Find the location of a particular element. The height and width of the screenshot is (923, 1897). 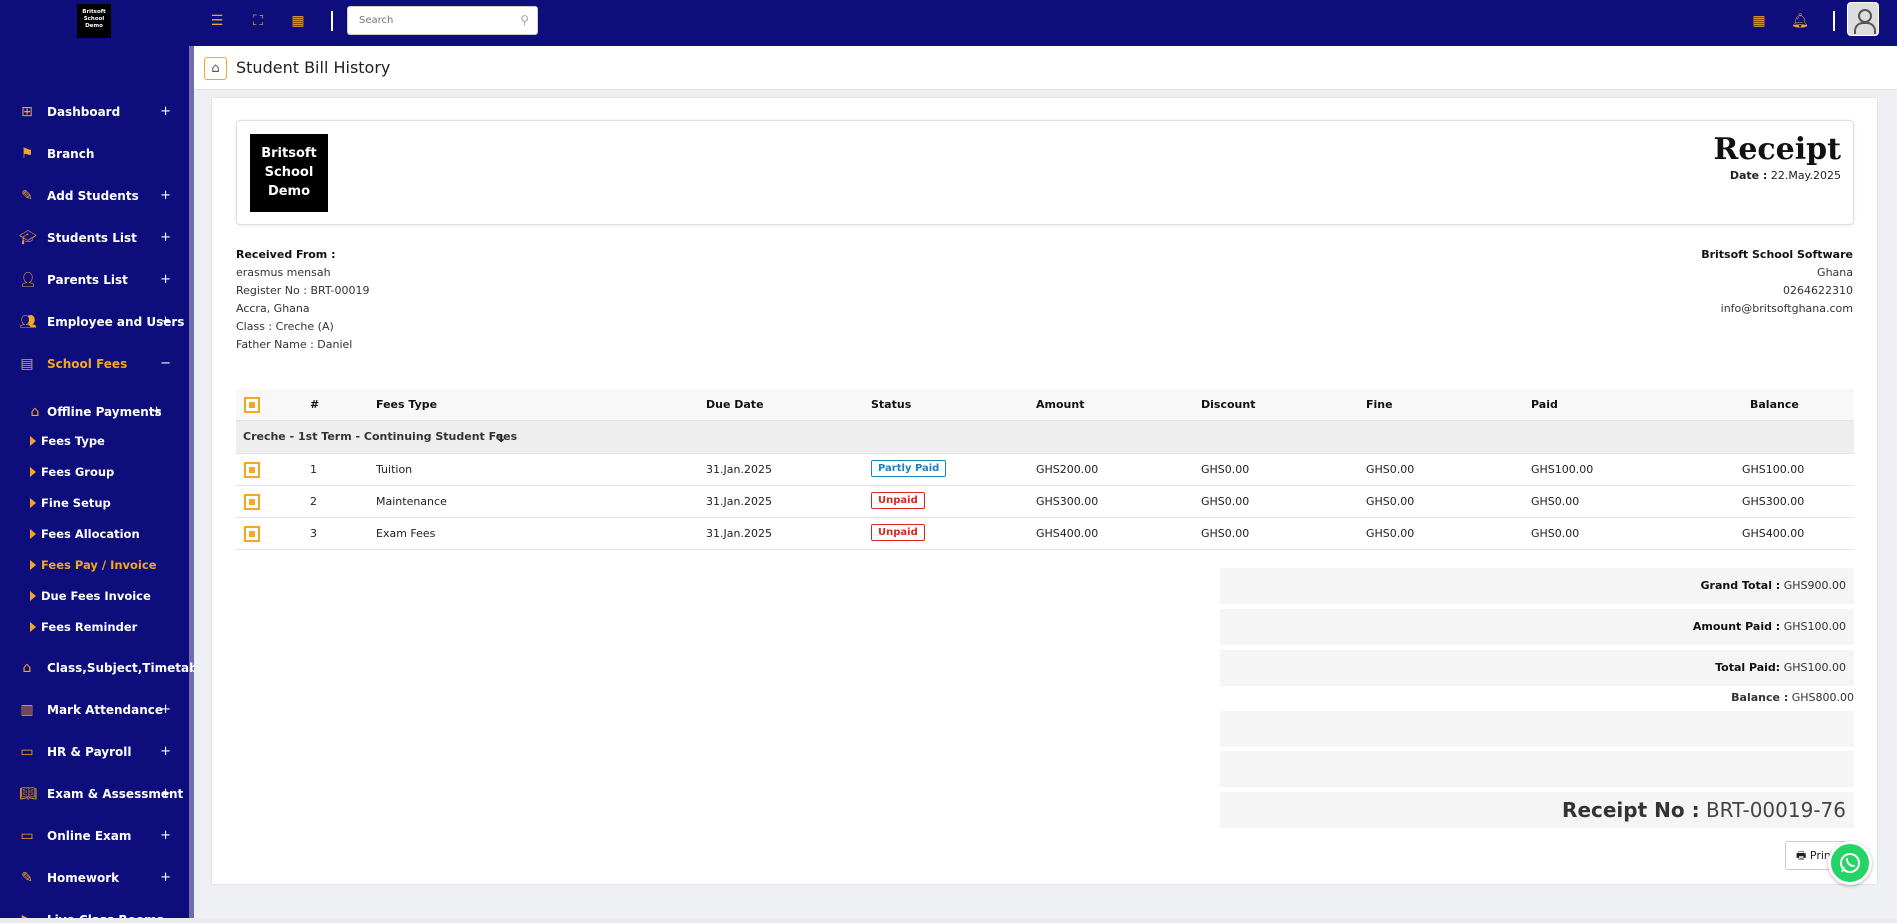

sidebar-subitem-fees-allocation: Fees Allocation is located at coordinates (94, 535).